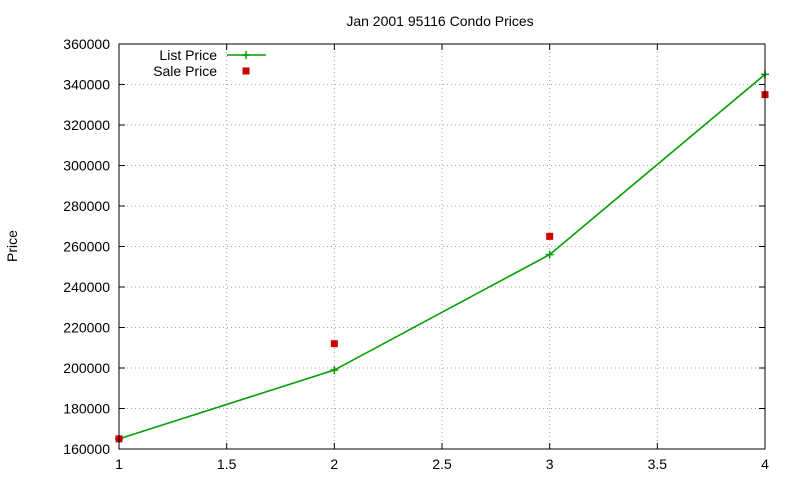 This screenshot has height=480, width=800. What do you see at coordinates (334, 464) in the screenshot?
I see `x-tick-label: 2` at bounding box center [334, 464].